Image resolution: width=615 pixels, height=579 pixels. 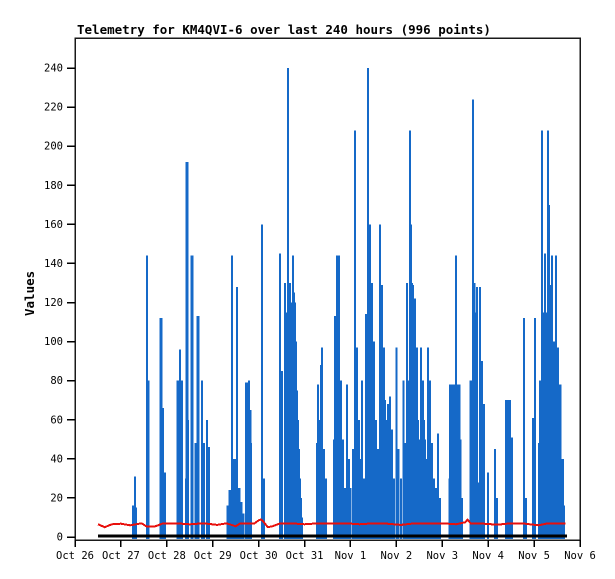 What do you see at coordinates (305, 556) in the screenshot?
I see `x-tick-label: Oct 31` at bounding box center [305, 556].